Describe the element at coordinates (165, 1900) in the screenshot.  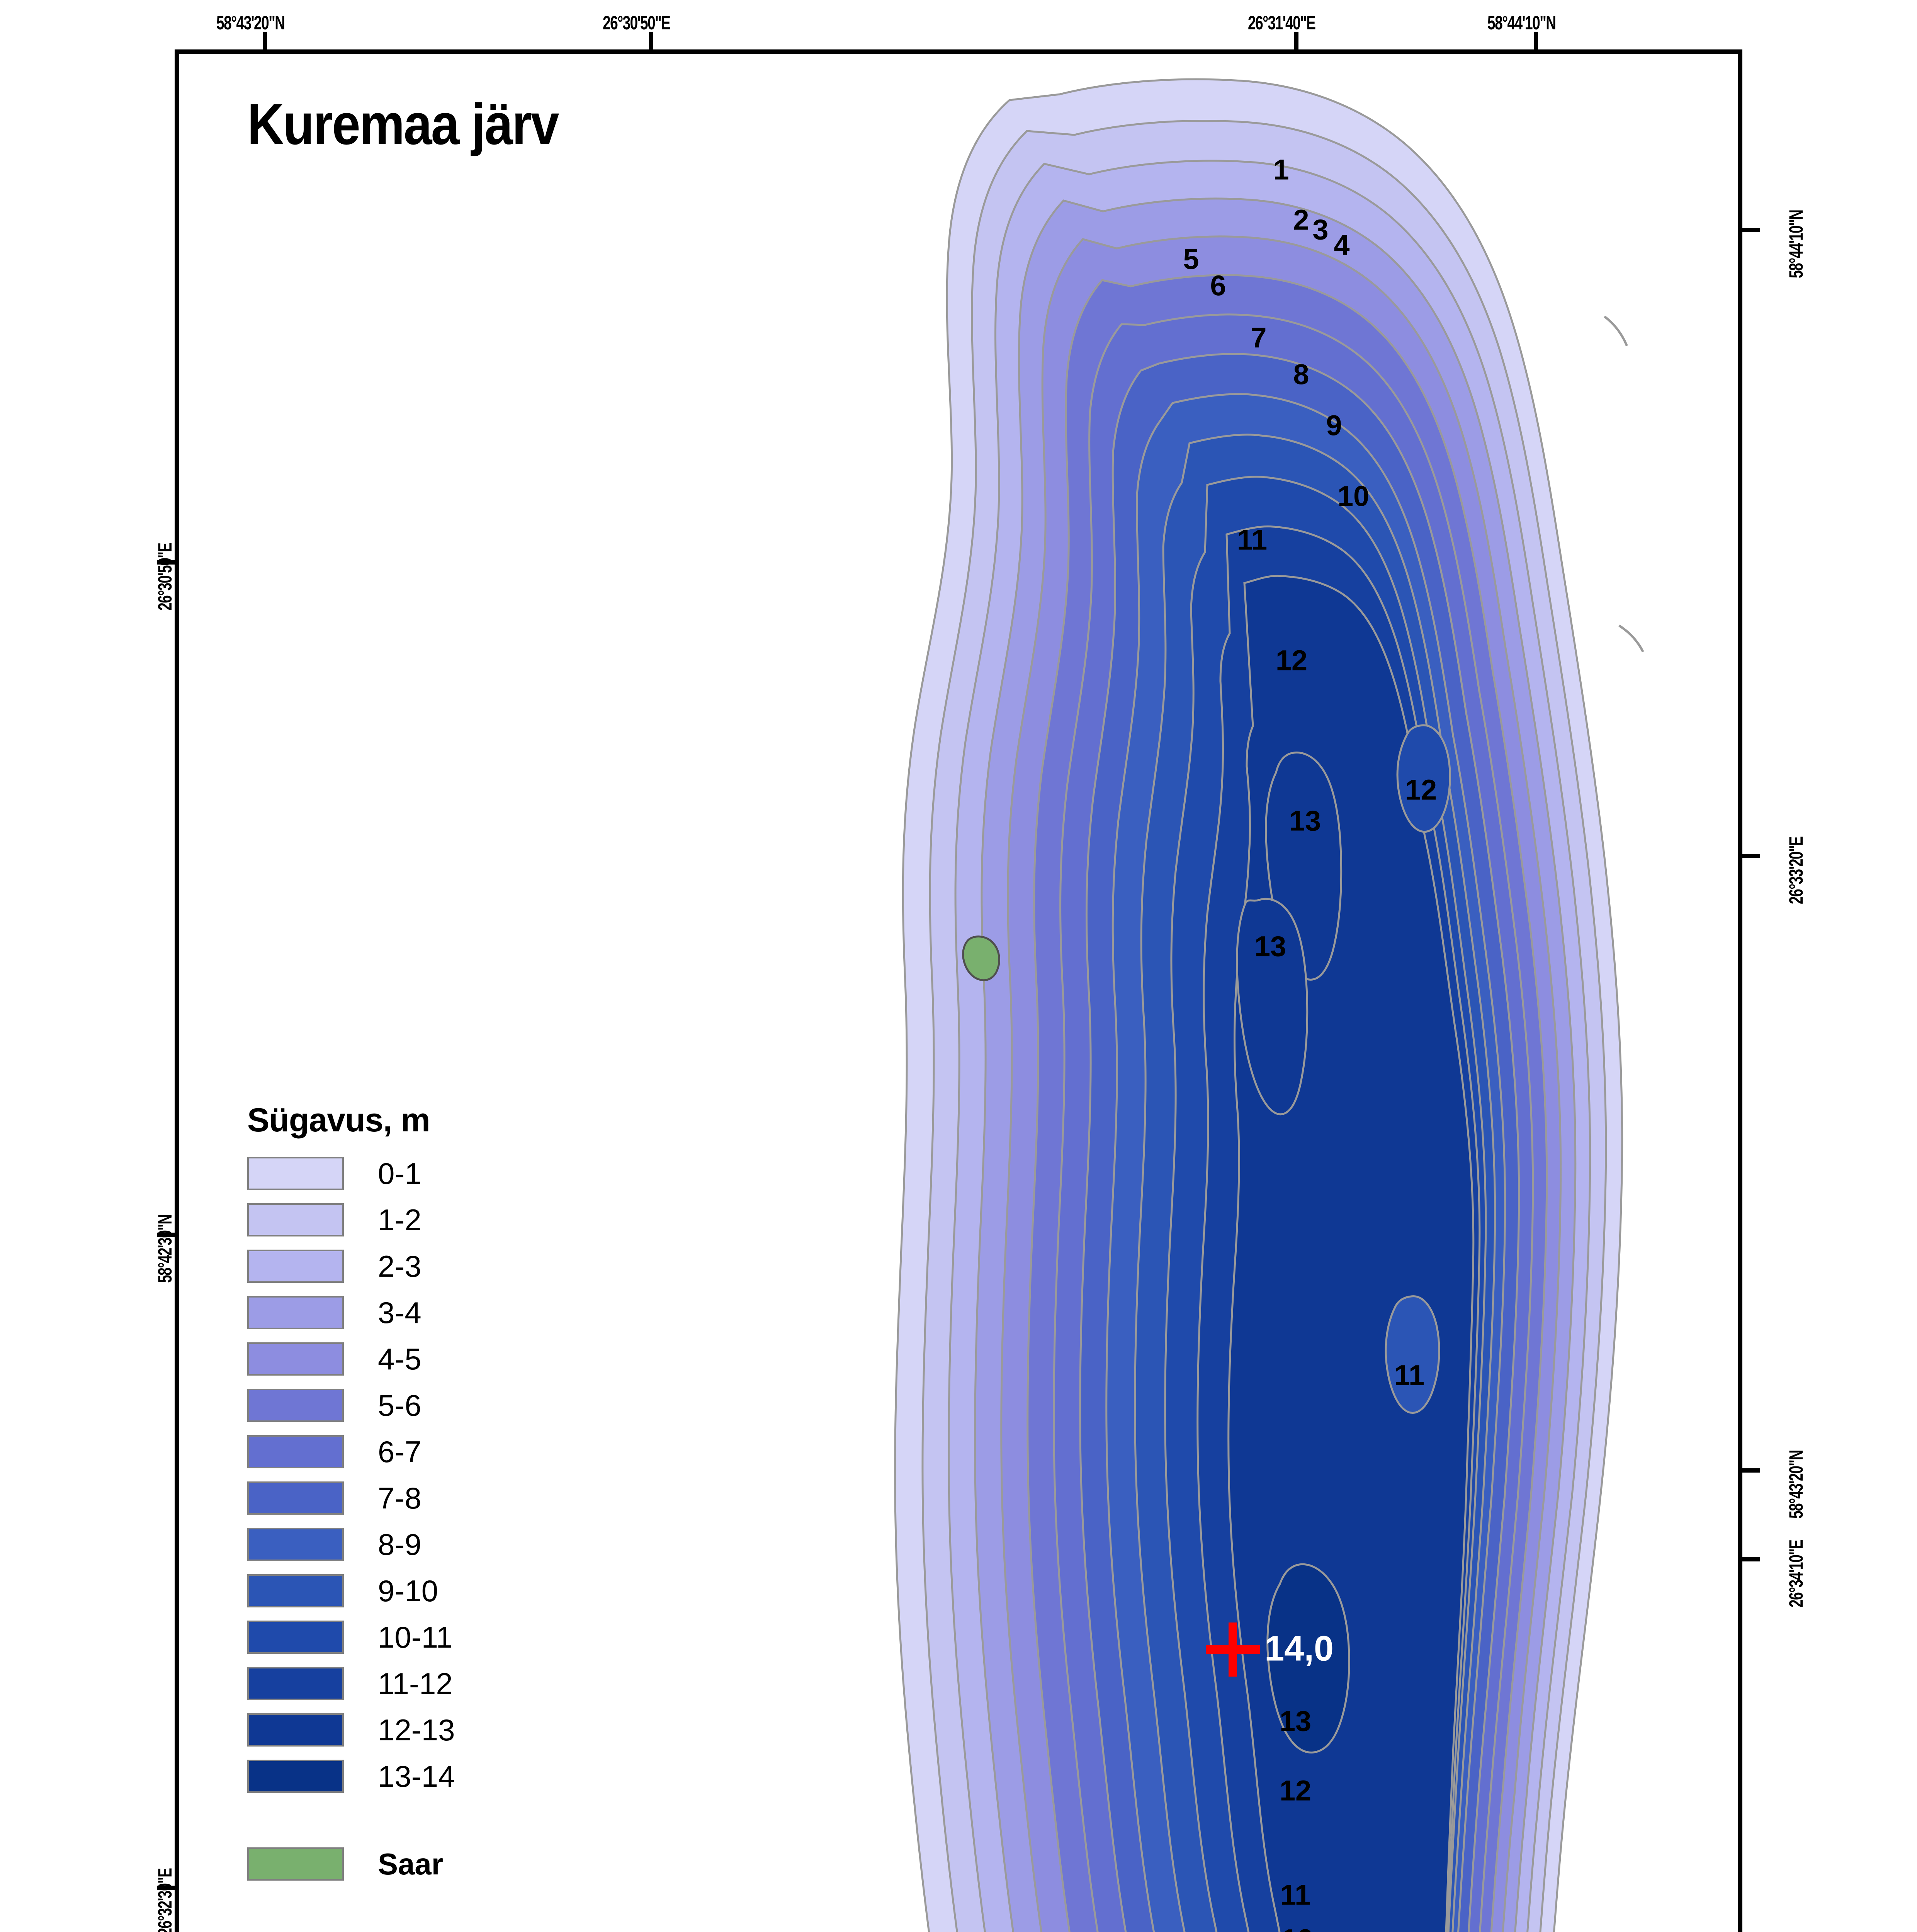
I see `graticule-label-left: 26°32'30"E` at that location.